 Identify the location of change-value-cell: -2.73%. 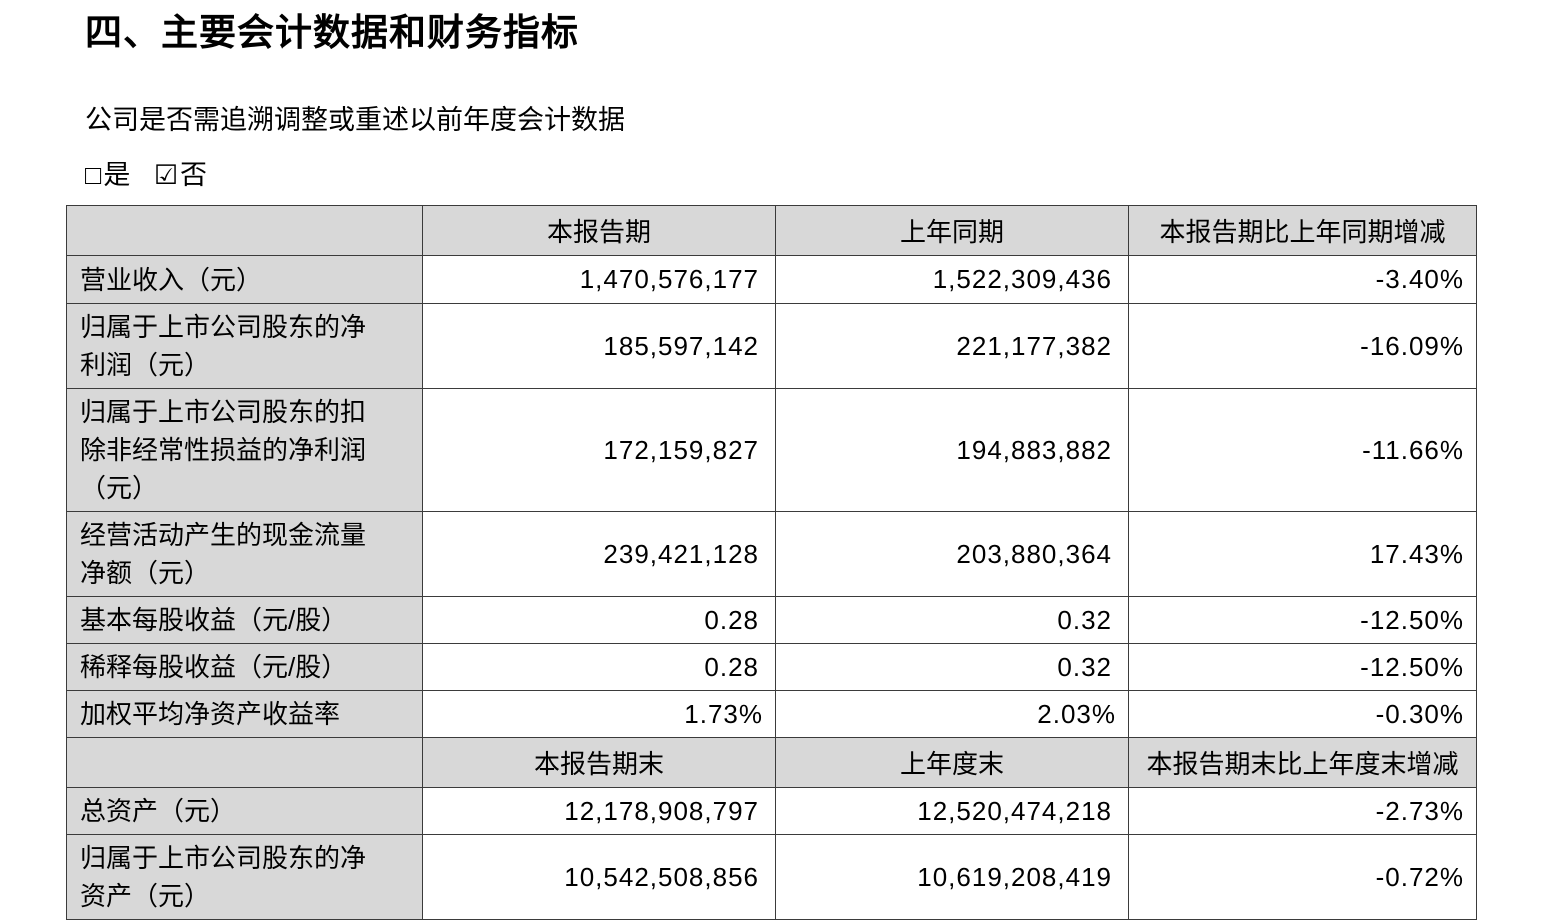
(1302, 811).